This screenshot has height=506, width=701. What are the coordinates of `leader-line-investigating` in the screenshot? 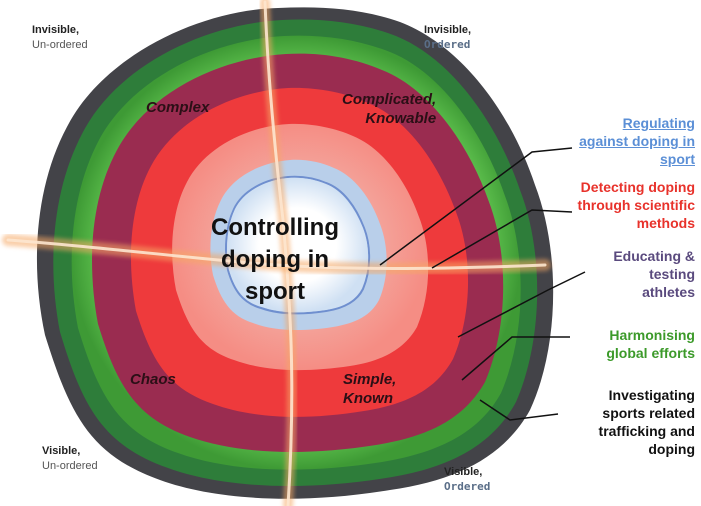 It's located at (519, 410).